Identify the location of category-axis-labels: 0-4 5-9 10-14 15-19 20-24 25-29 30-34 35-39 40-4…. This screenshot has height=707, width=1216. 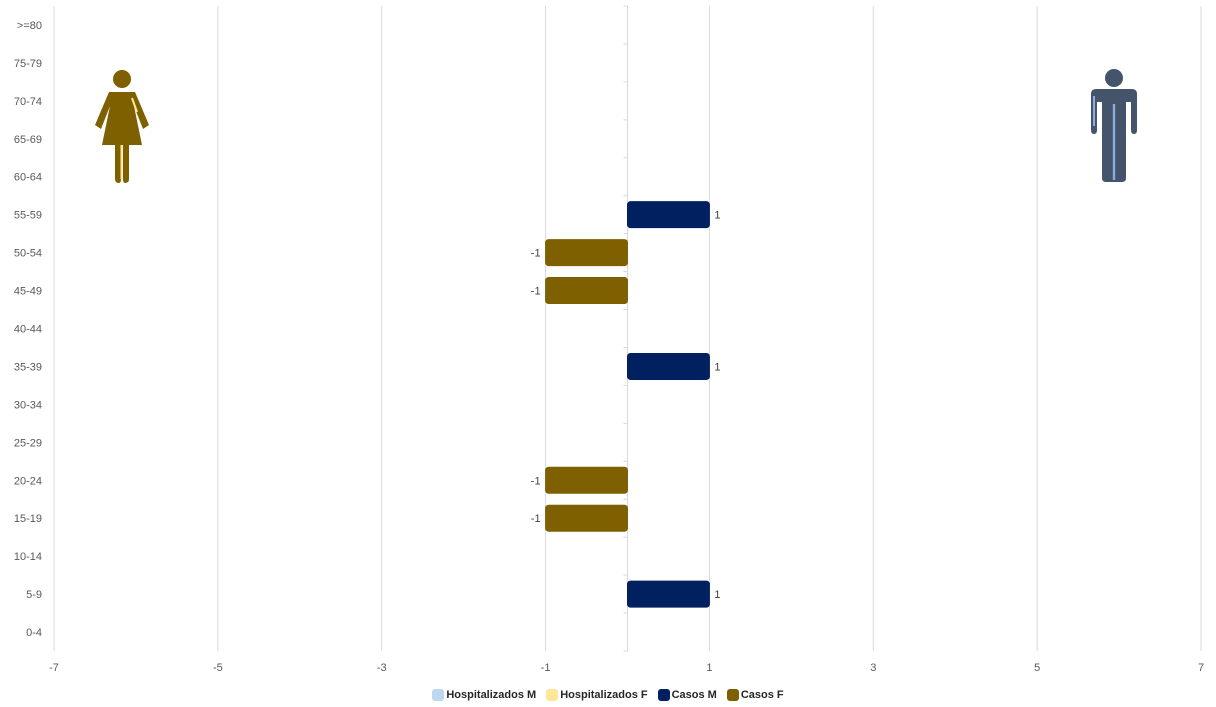
(28, 329).